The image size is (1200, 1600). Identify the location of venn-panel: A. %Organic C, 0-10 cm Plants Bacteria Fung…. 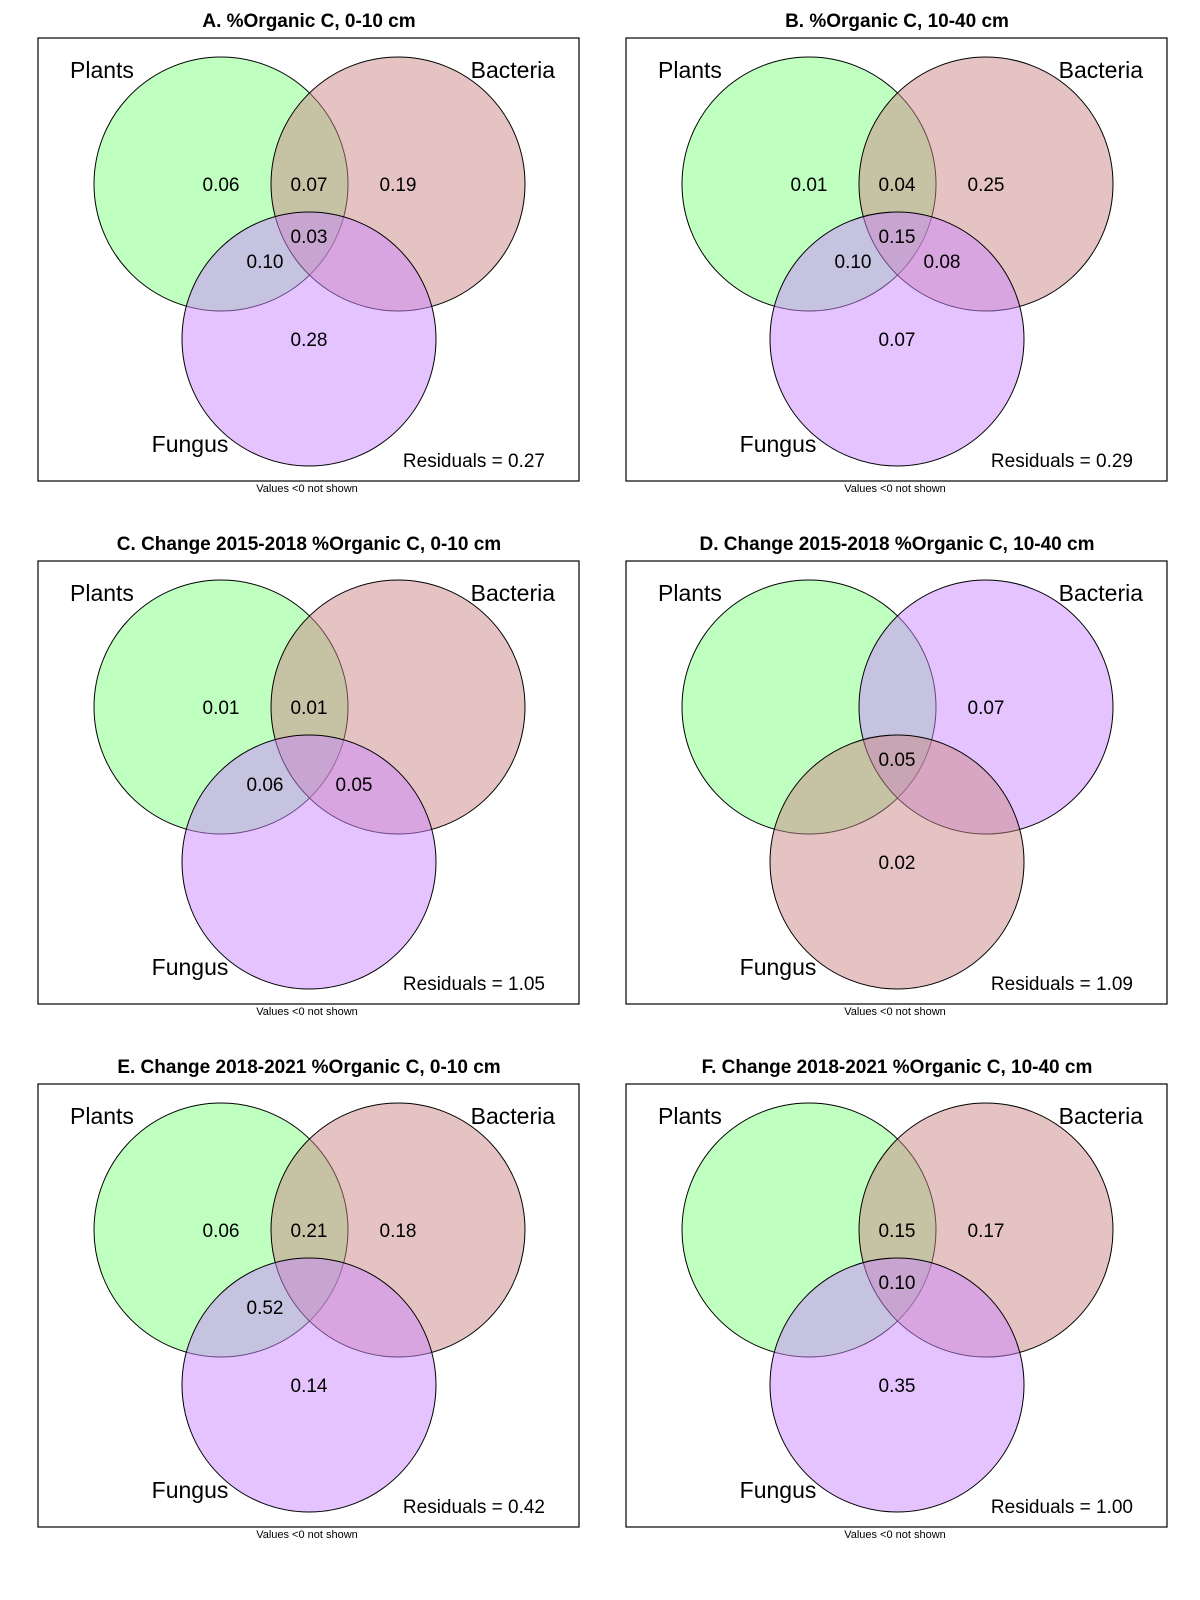
(308, 253).